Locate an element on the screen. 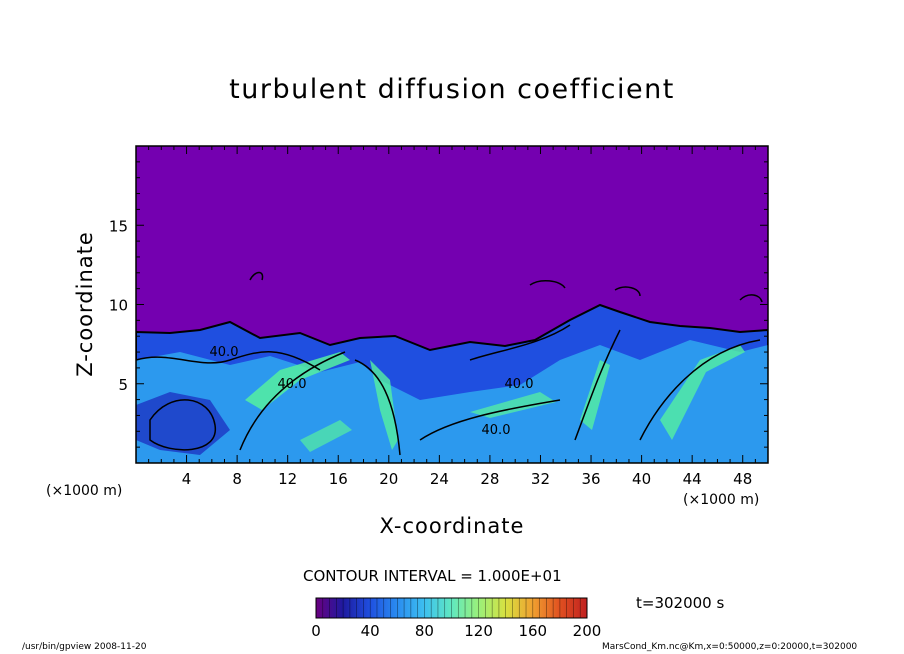  colorbar-ticks: 0 40 80 120 160 200 is located at coordinates (456, 619).